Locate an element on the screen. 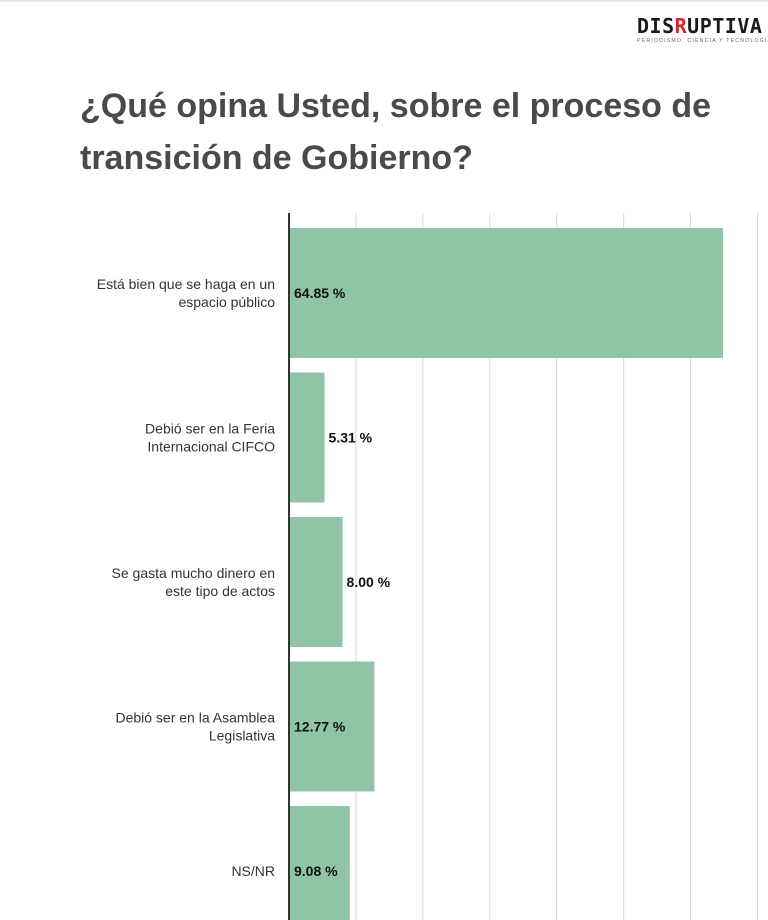 Image resolution: width=768 pixels, height=920 pixels. category-label-2: Debió ser en la Feria is located at coordinates (210, 429).